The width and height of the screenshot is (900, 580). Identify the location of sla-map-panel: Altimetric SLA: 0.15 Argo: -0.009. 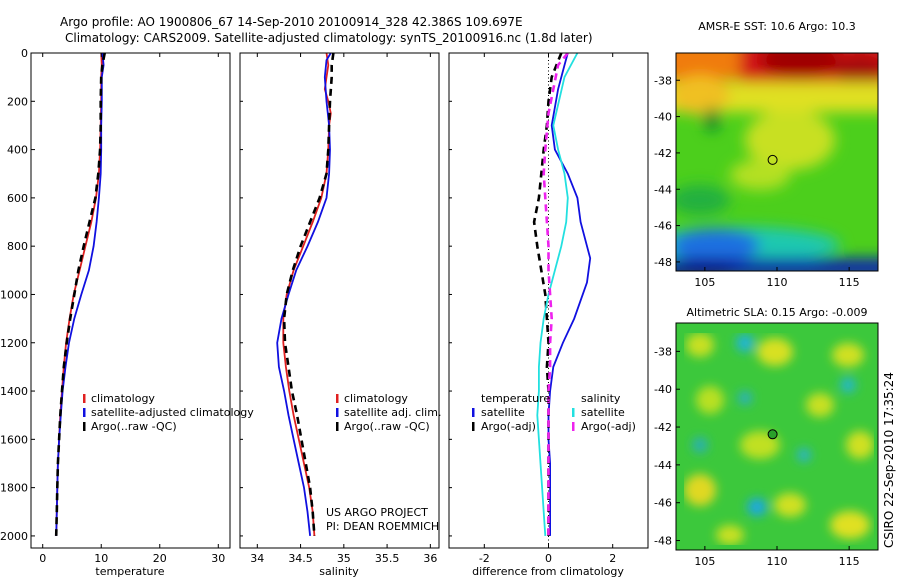
(766, 437).